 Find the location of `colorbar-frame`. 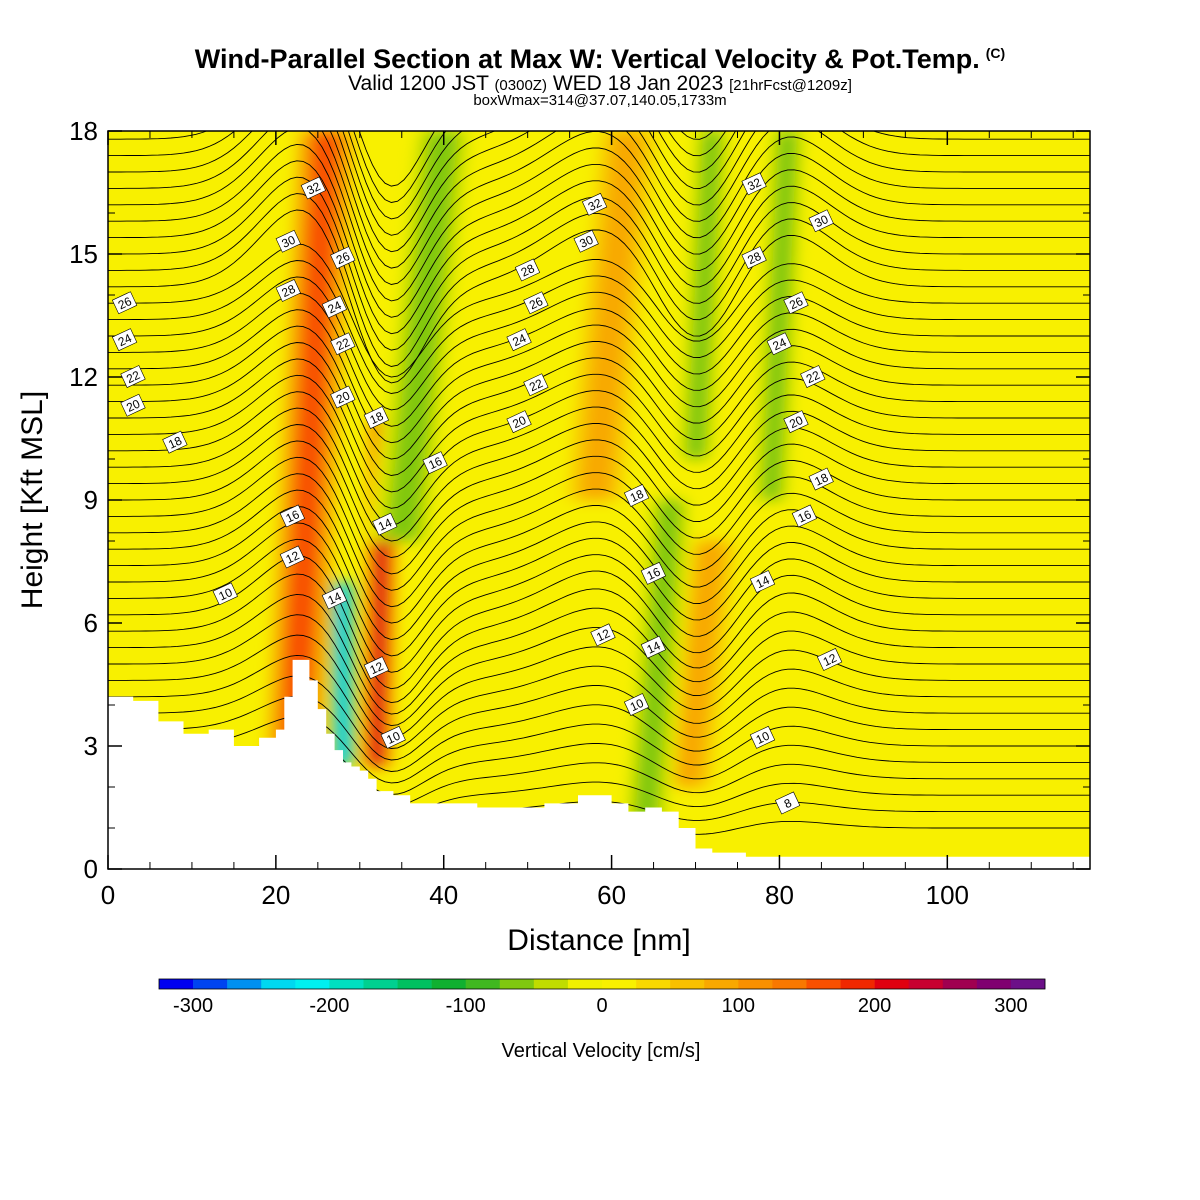

colorbar-frame is located at coordinates (602, 984).